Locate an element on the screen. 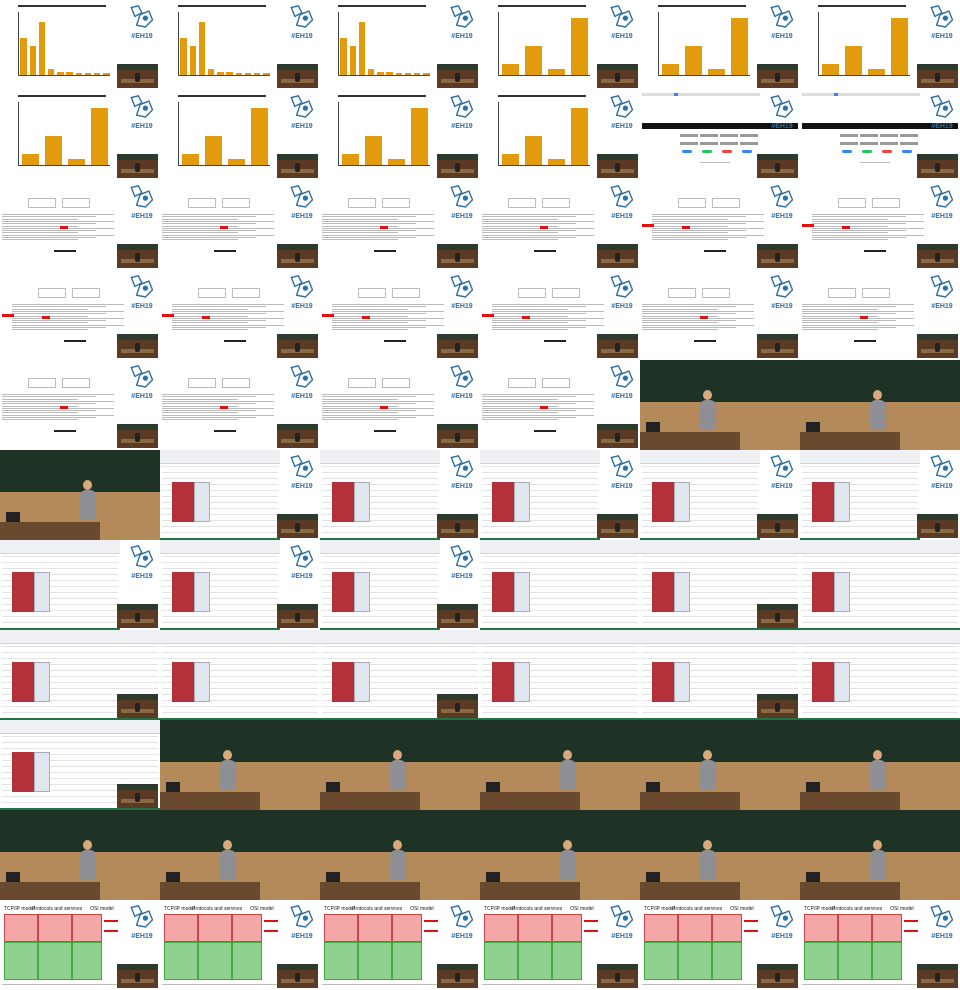 The height and width of the screenshot is (990, 960). rabbit-logo-icon is located at coordinates (782, 16).